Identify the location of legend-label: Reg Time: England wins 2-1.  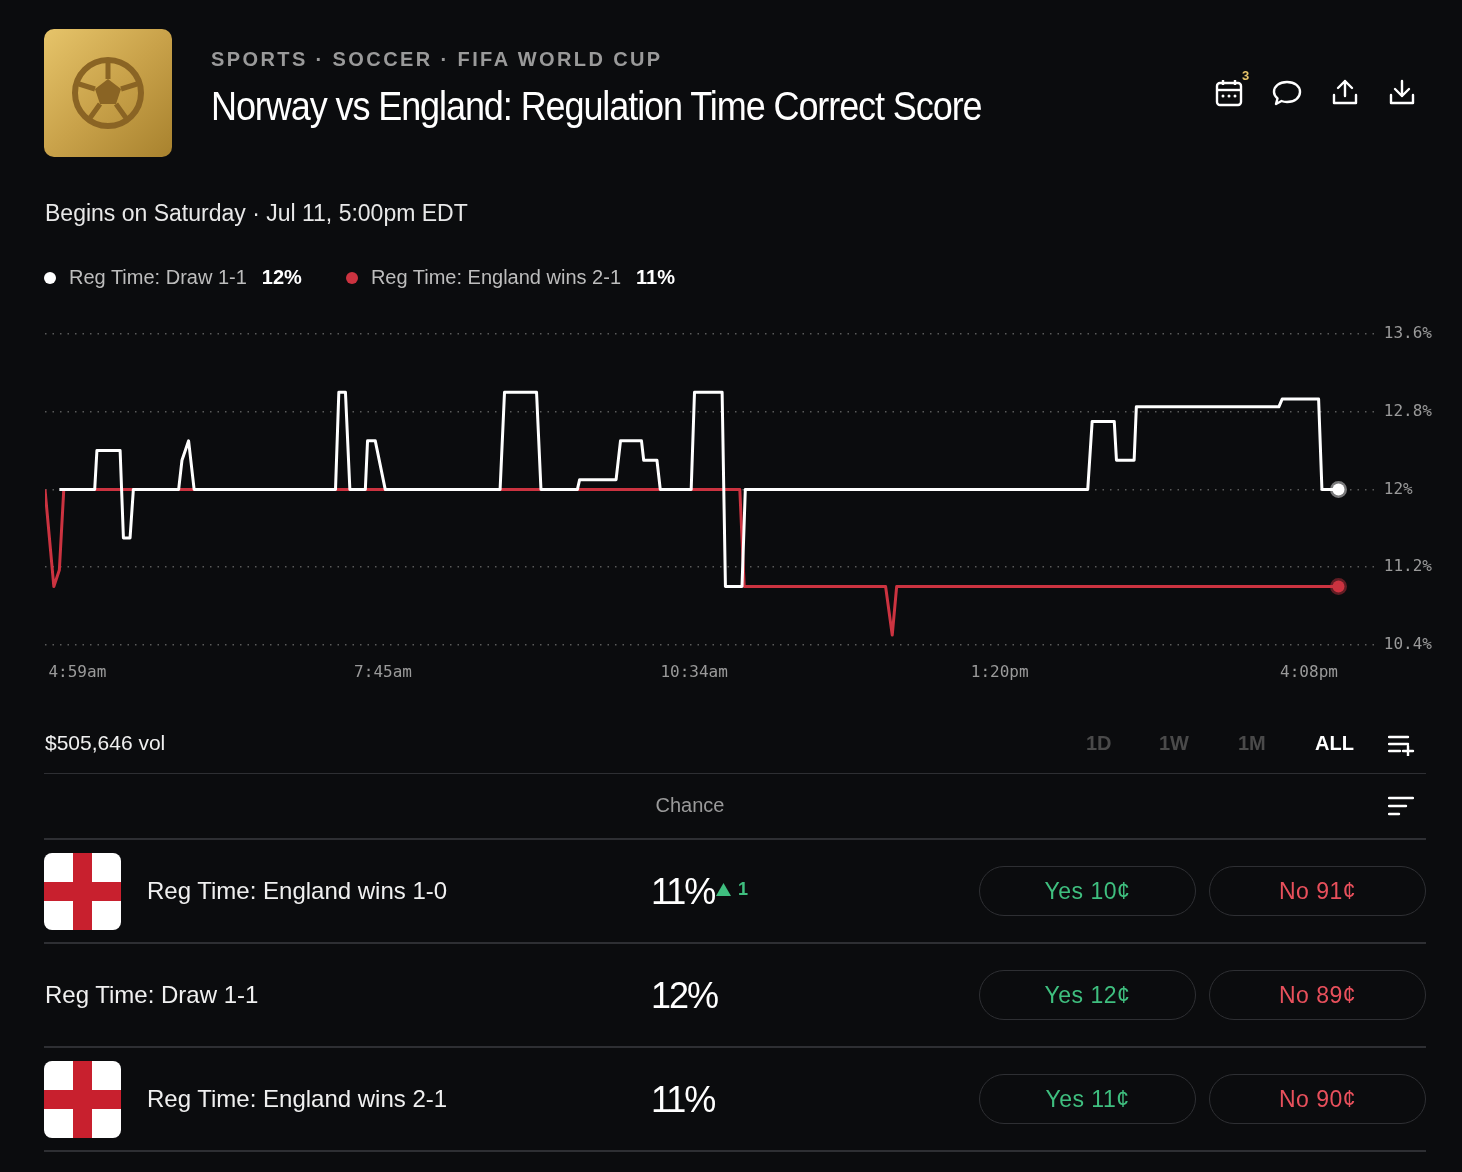
(496, 277).